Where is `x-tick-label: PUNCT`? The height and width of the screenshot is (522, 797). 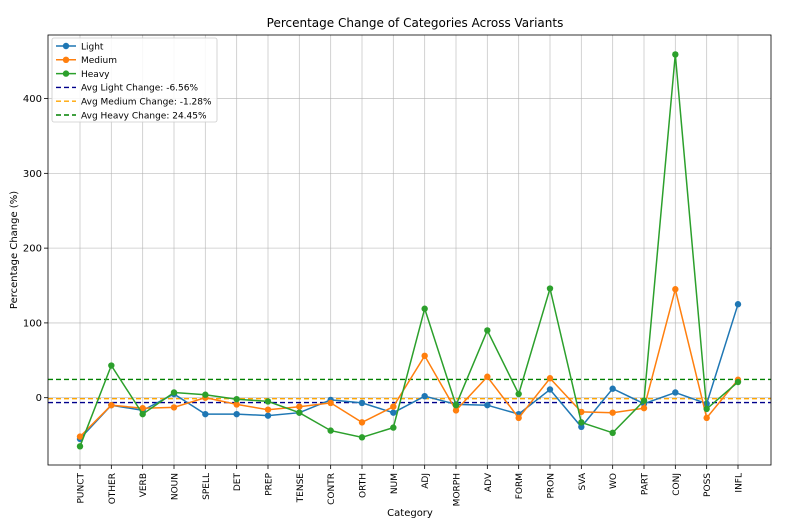 x-tick-label: PUNCT is located at coordinates (82, 488).